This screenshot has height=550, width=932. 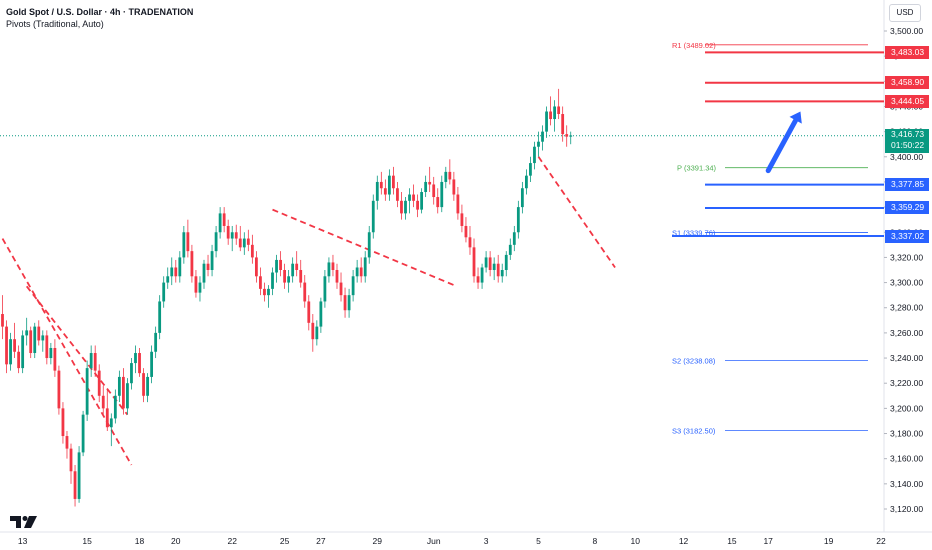 I want to click on x-tick-label: 18, so click(x=140, y=541).